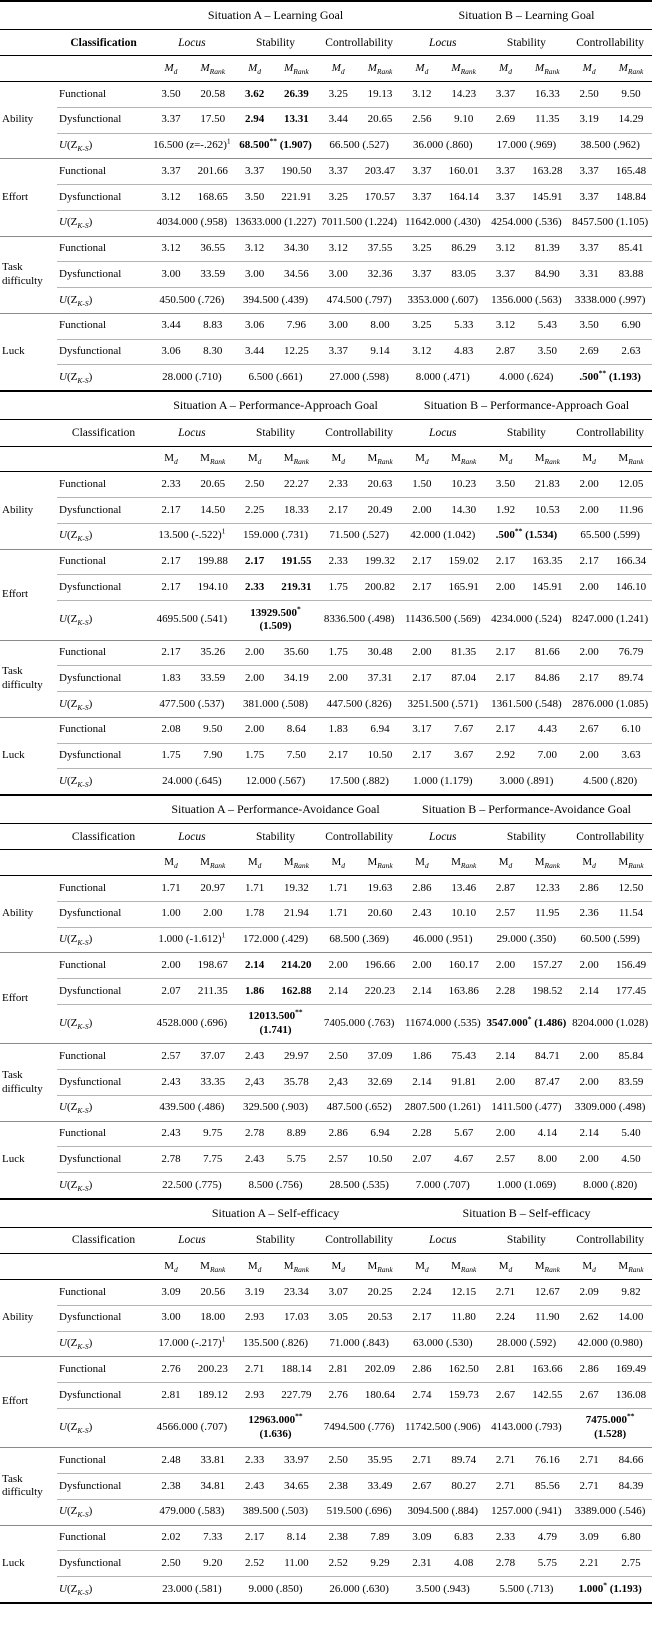  Describe the element at coordinates (631, 120) in the screenshot. I see `mrank-value: 14.29` at that location.